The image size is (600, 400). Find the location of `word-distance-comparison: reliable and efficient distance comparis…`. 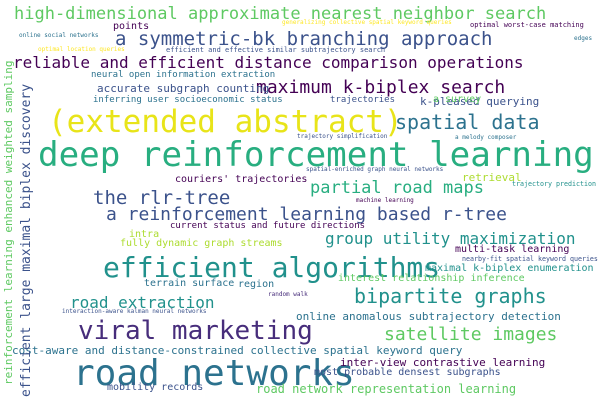

word-distance-comparison: reliable and efficient distance comparis… is located at coordinates (268, 62).